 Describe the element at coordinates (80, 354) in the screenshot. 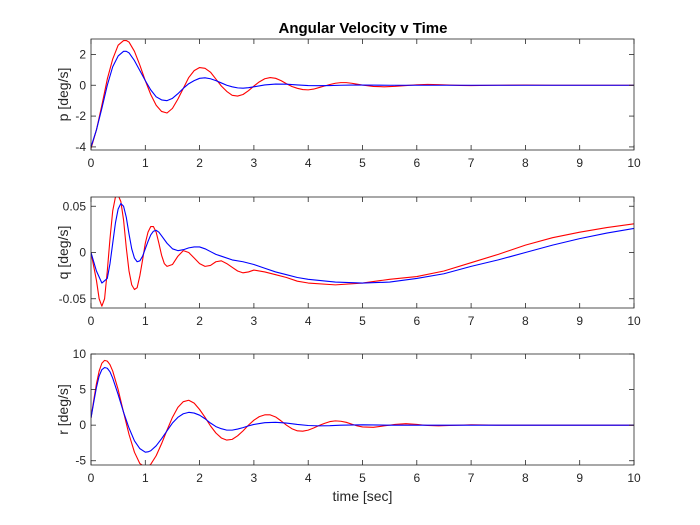

I see `y-tick-label: 10` at that location.